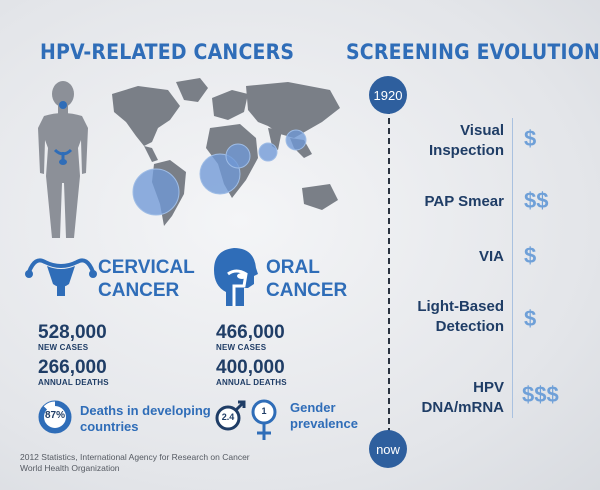 This screenshot has height=490, width=600. I want to click on pie-icon: 87%, so click(55, 417).